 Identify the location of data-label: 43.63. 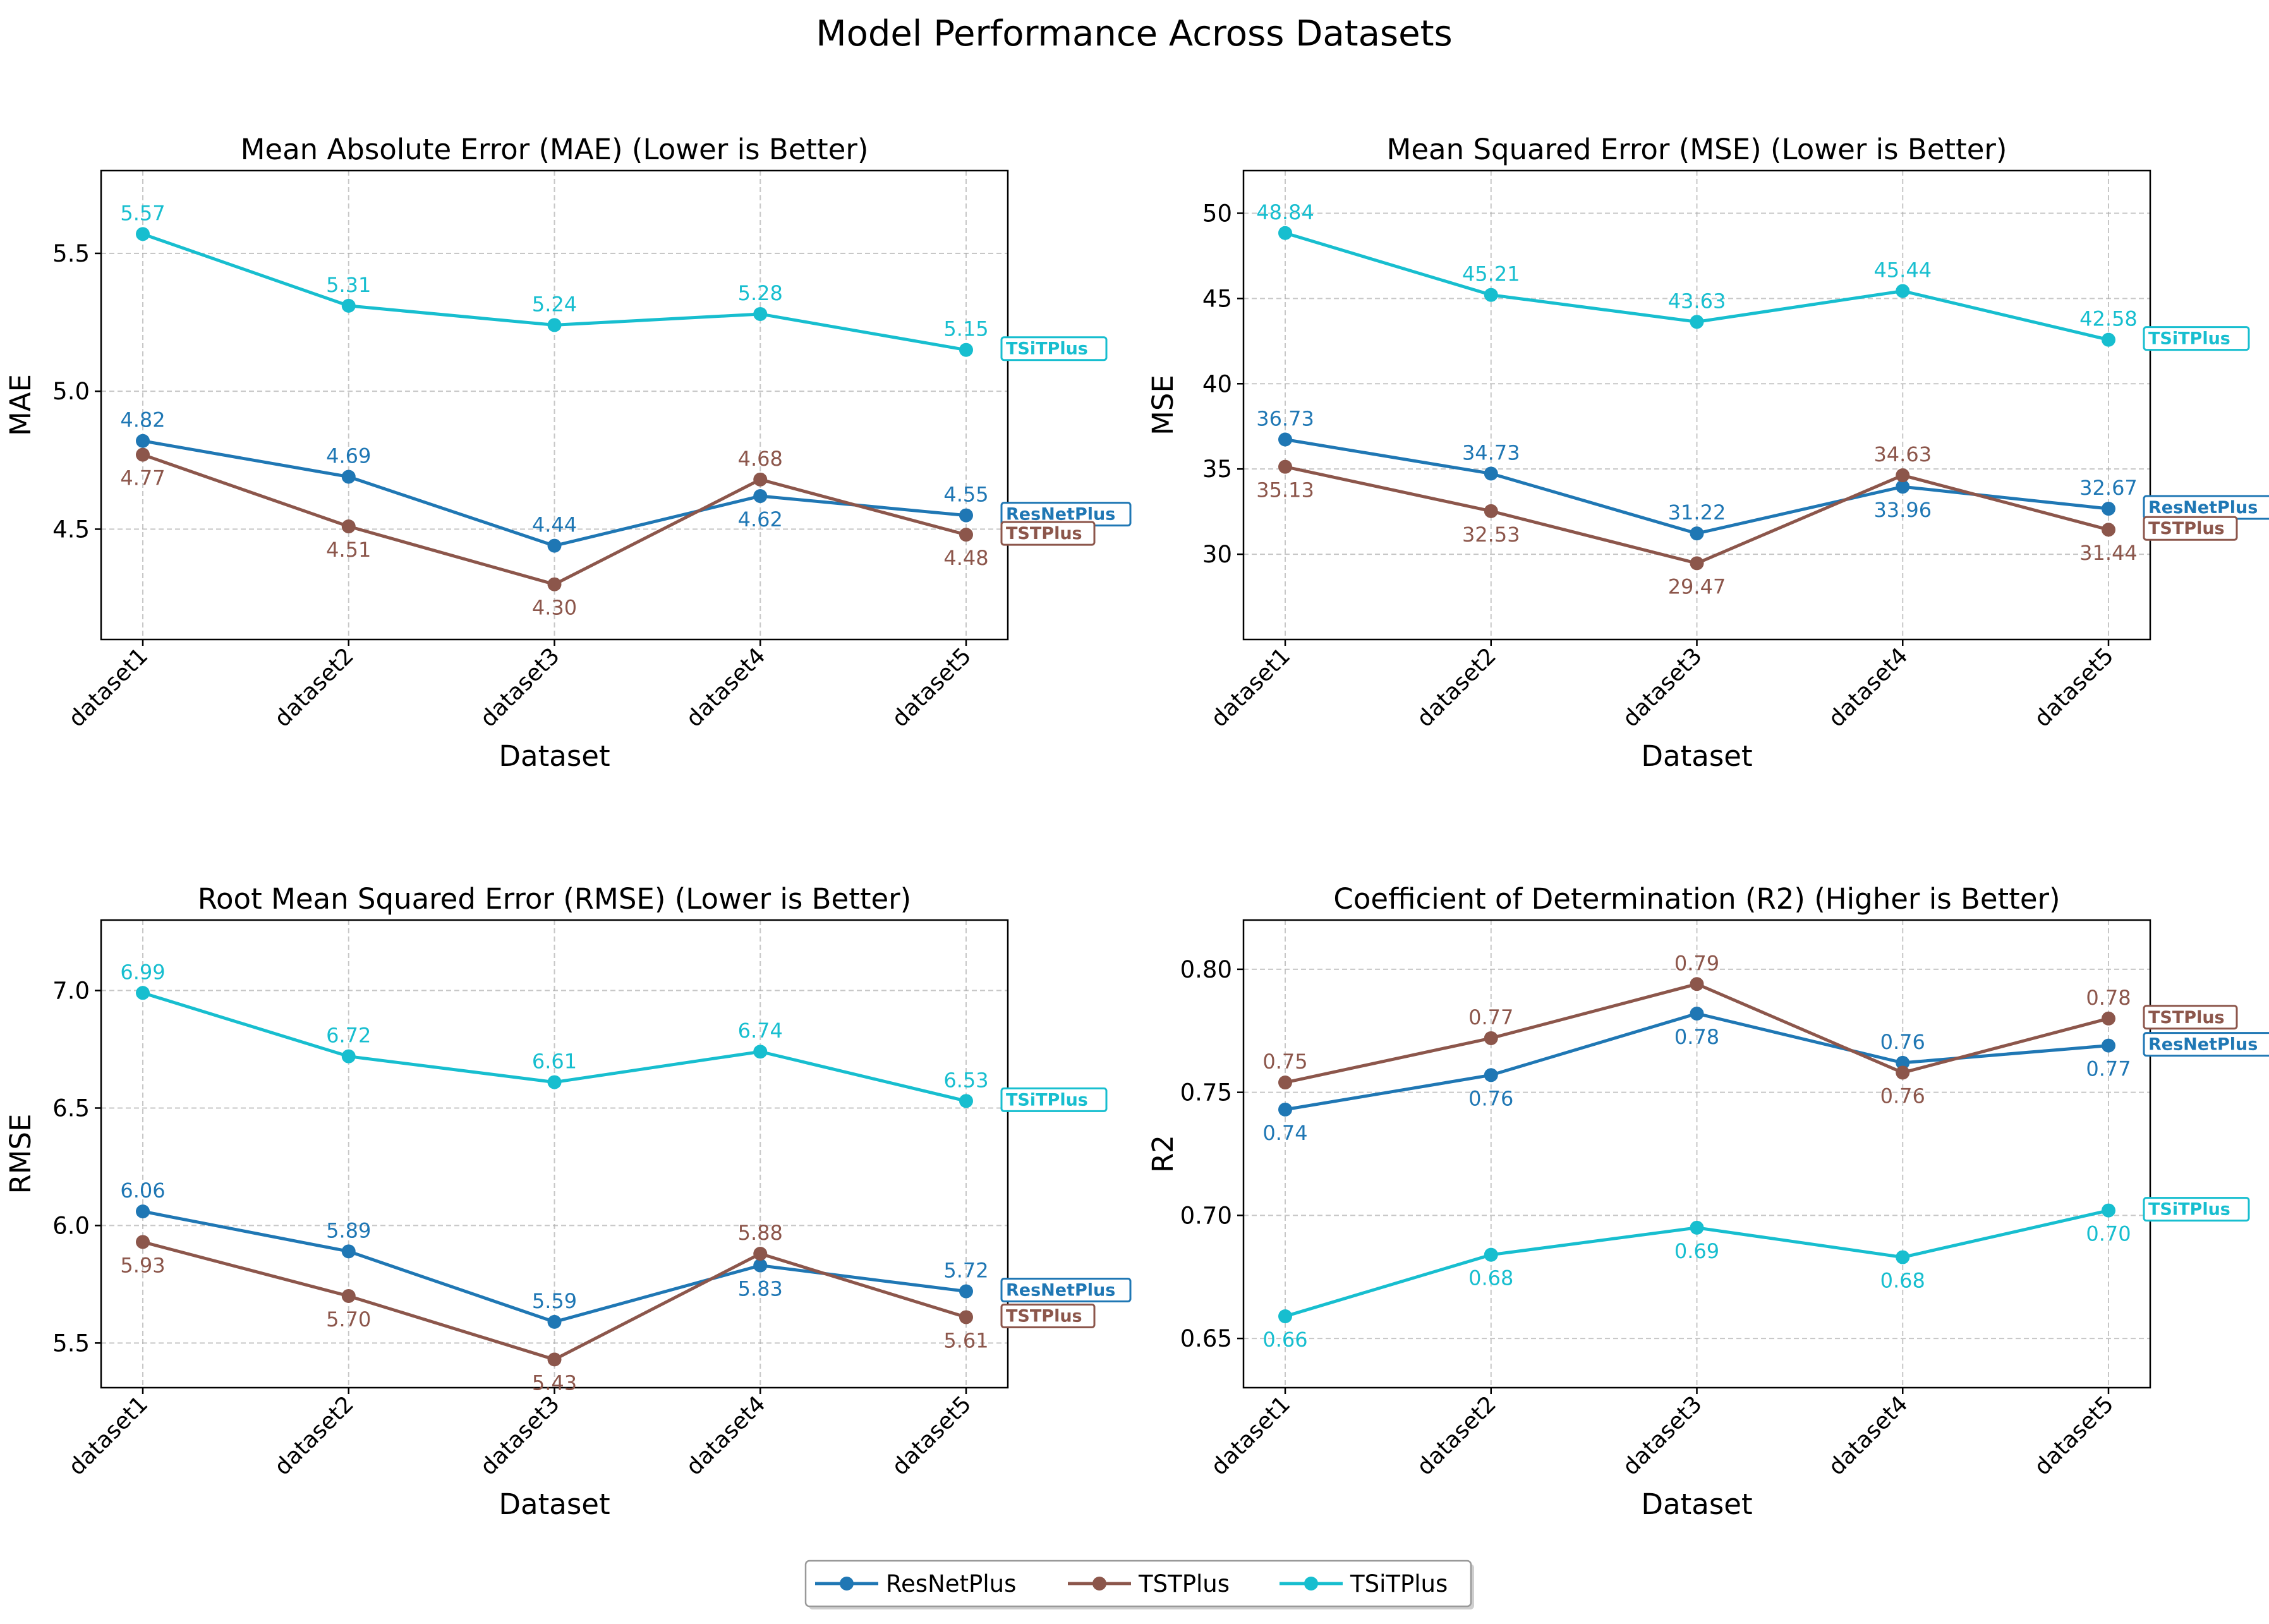
(1697, 301).